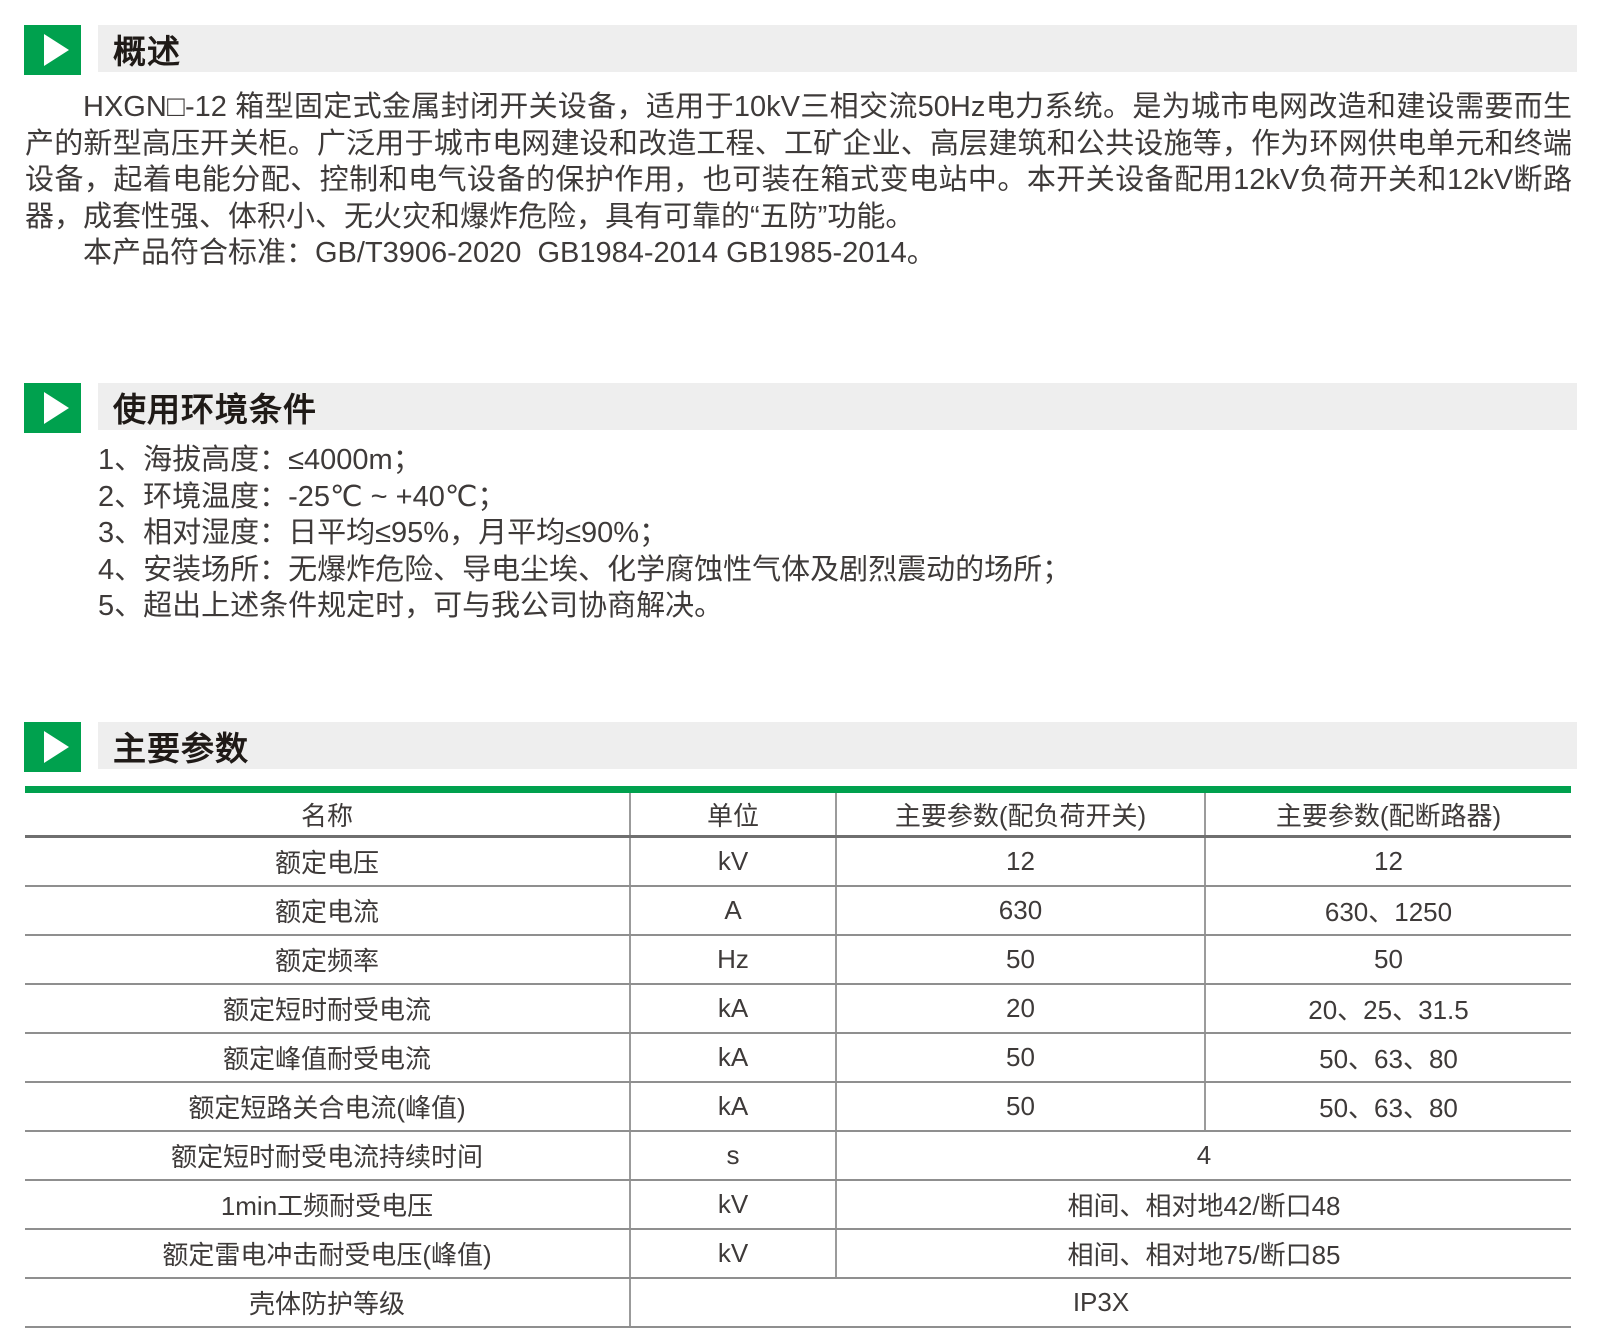 The image size is (1600, 1330). What do you see at coordinates (733, 911) in the screenshot?
I see `param-unit: A` at bounding box center [733, 911].